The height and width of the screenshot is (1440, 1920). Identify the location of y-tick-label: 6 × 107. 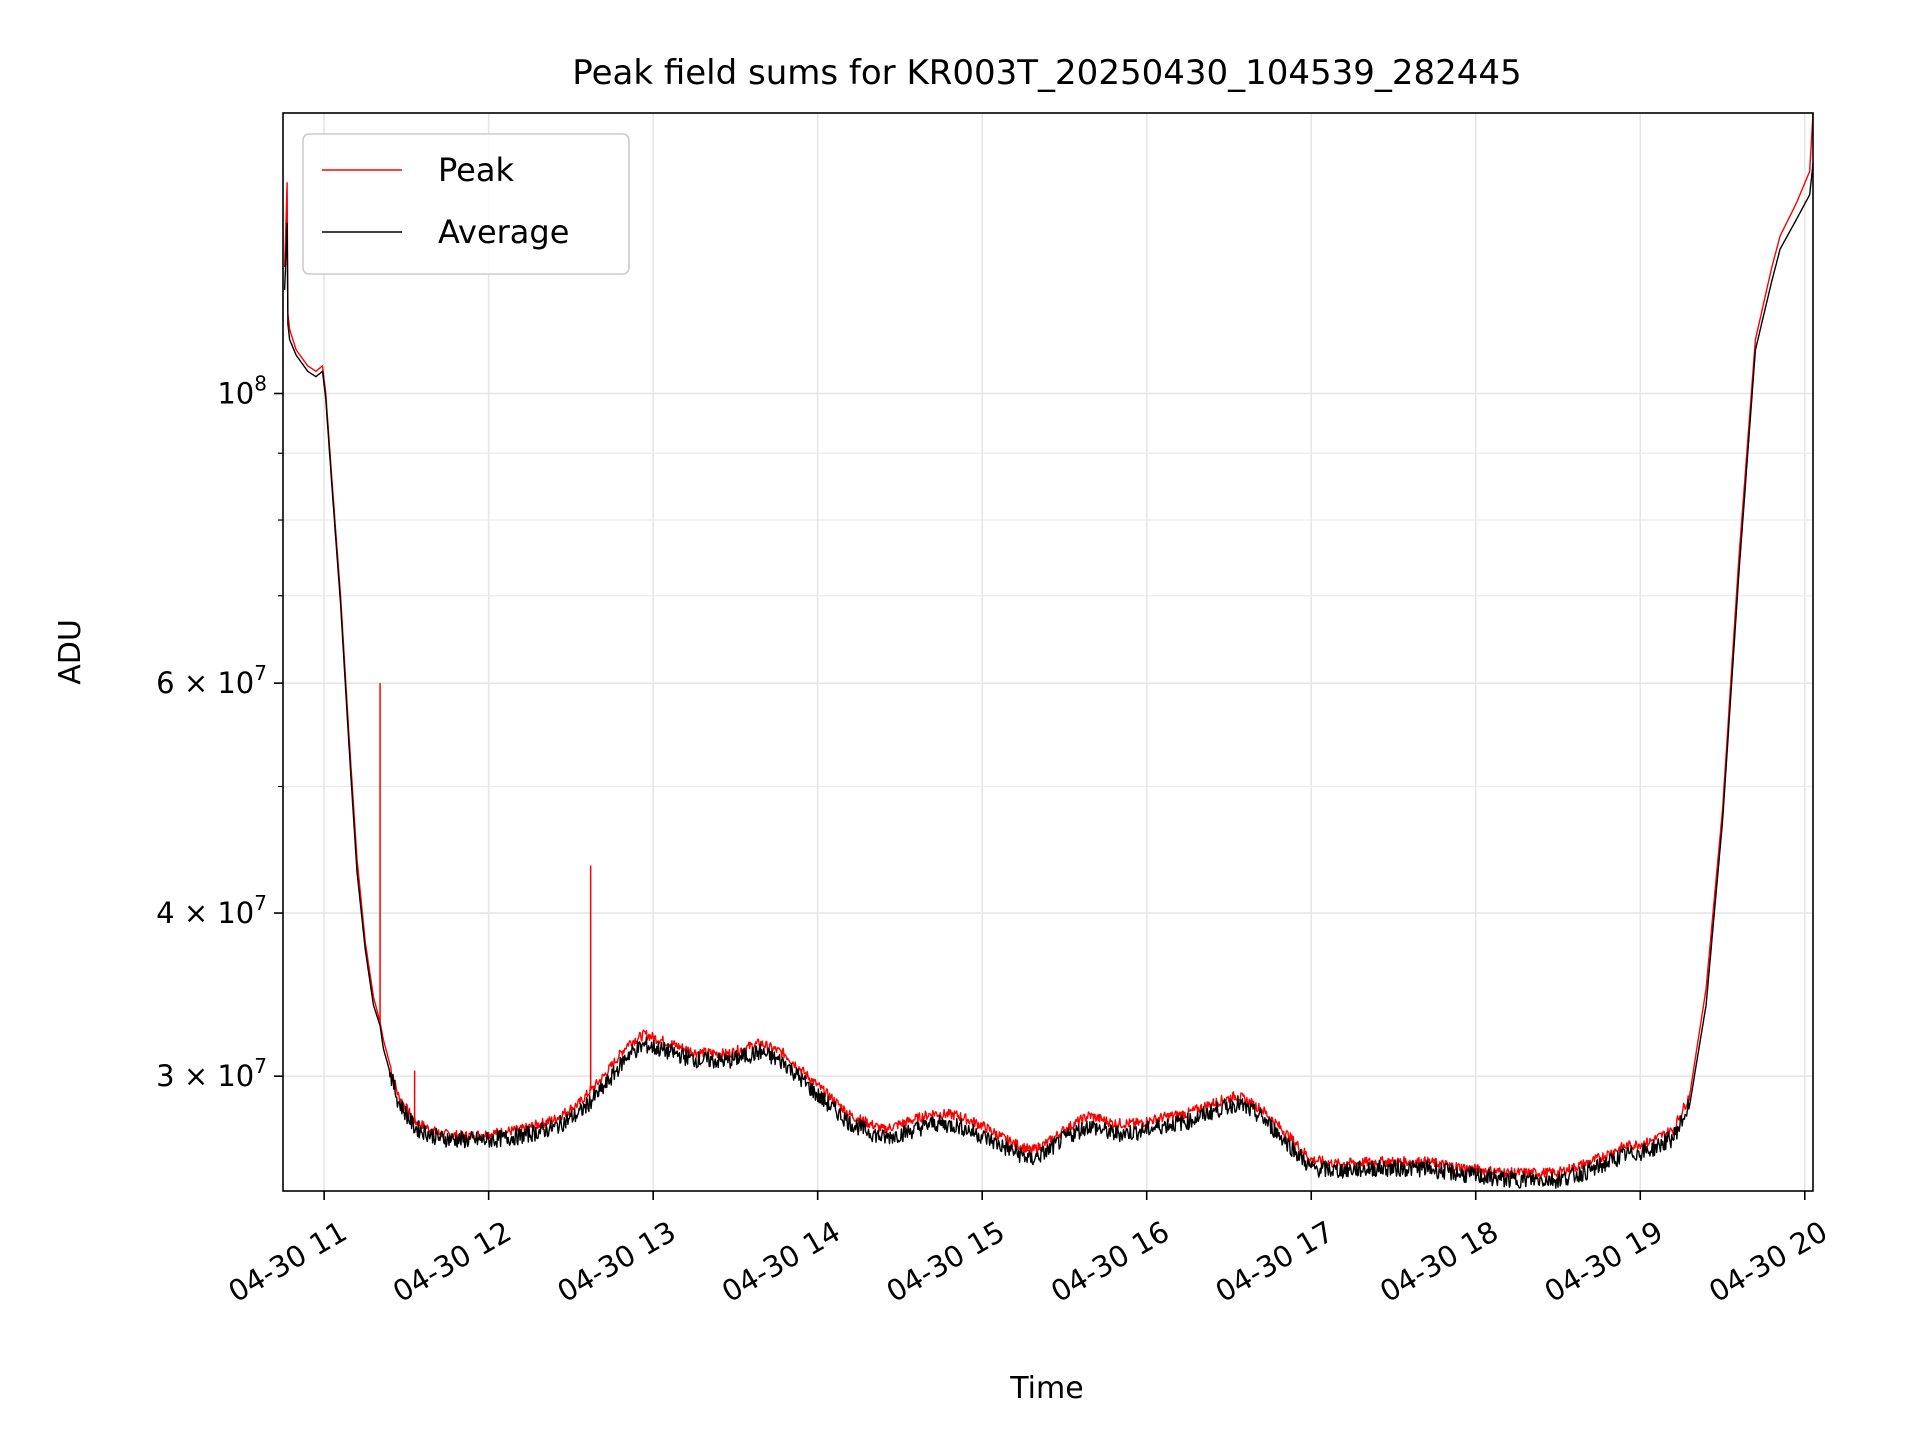
(211, 680).